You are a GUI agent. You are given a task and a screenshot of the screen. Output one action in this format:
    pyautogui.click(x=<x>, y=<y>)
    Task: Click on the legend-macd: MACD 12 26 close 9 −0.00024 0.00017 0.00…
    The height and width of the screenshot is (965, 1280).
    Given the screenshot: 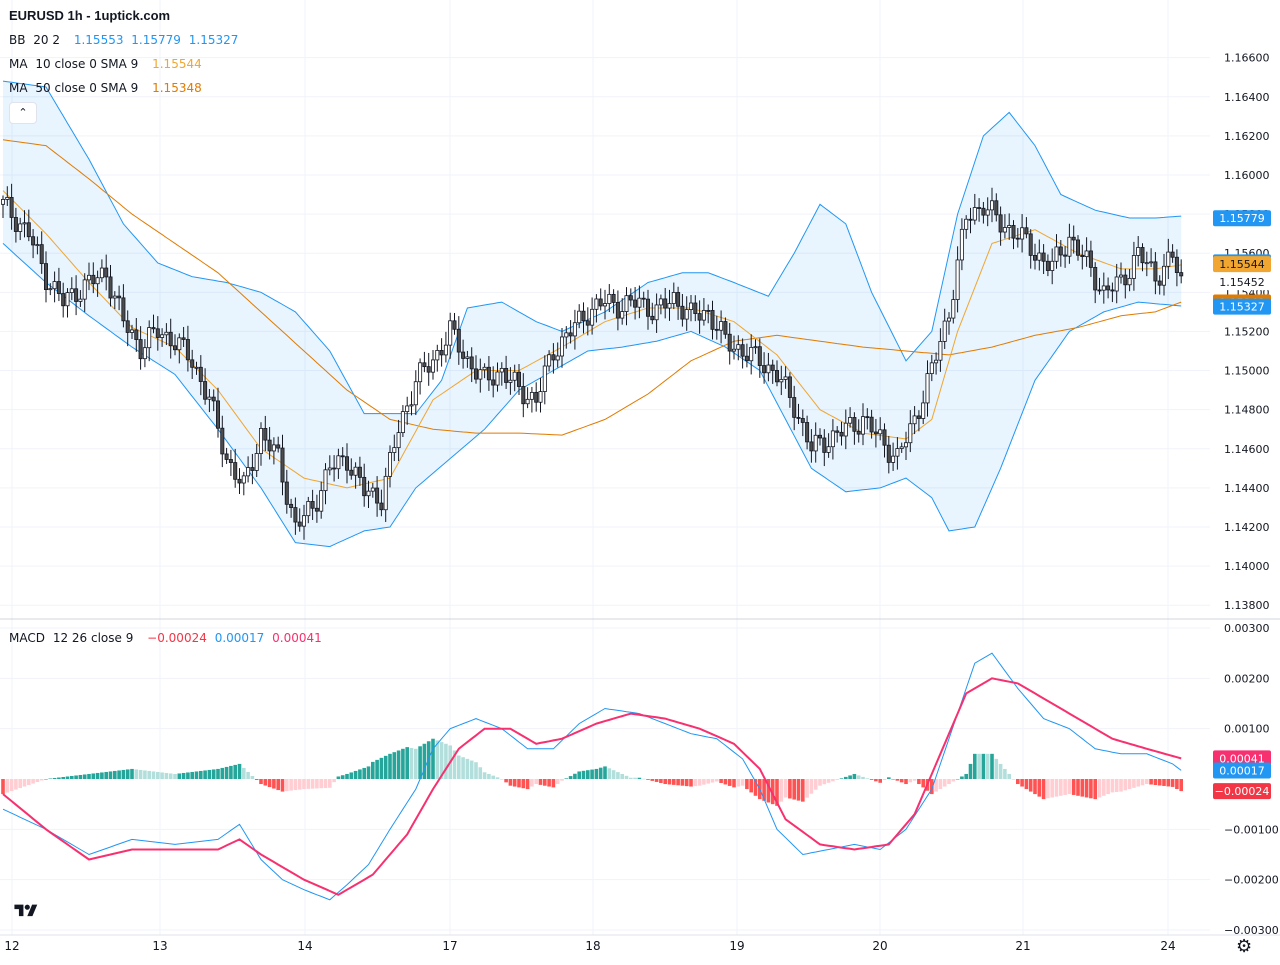 What is the action you would take?
    pyautogui.click(x=167, y=638)
    